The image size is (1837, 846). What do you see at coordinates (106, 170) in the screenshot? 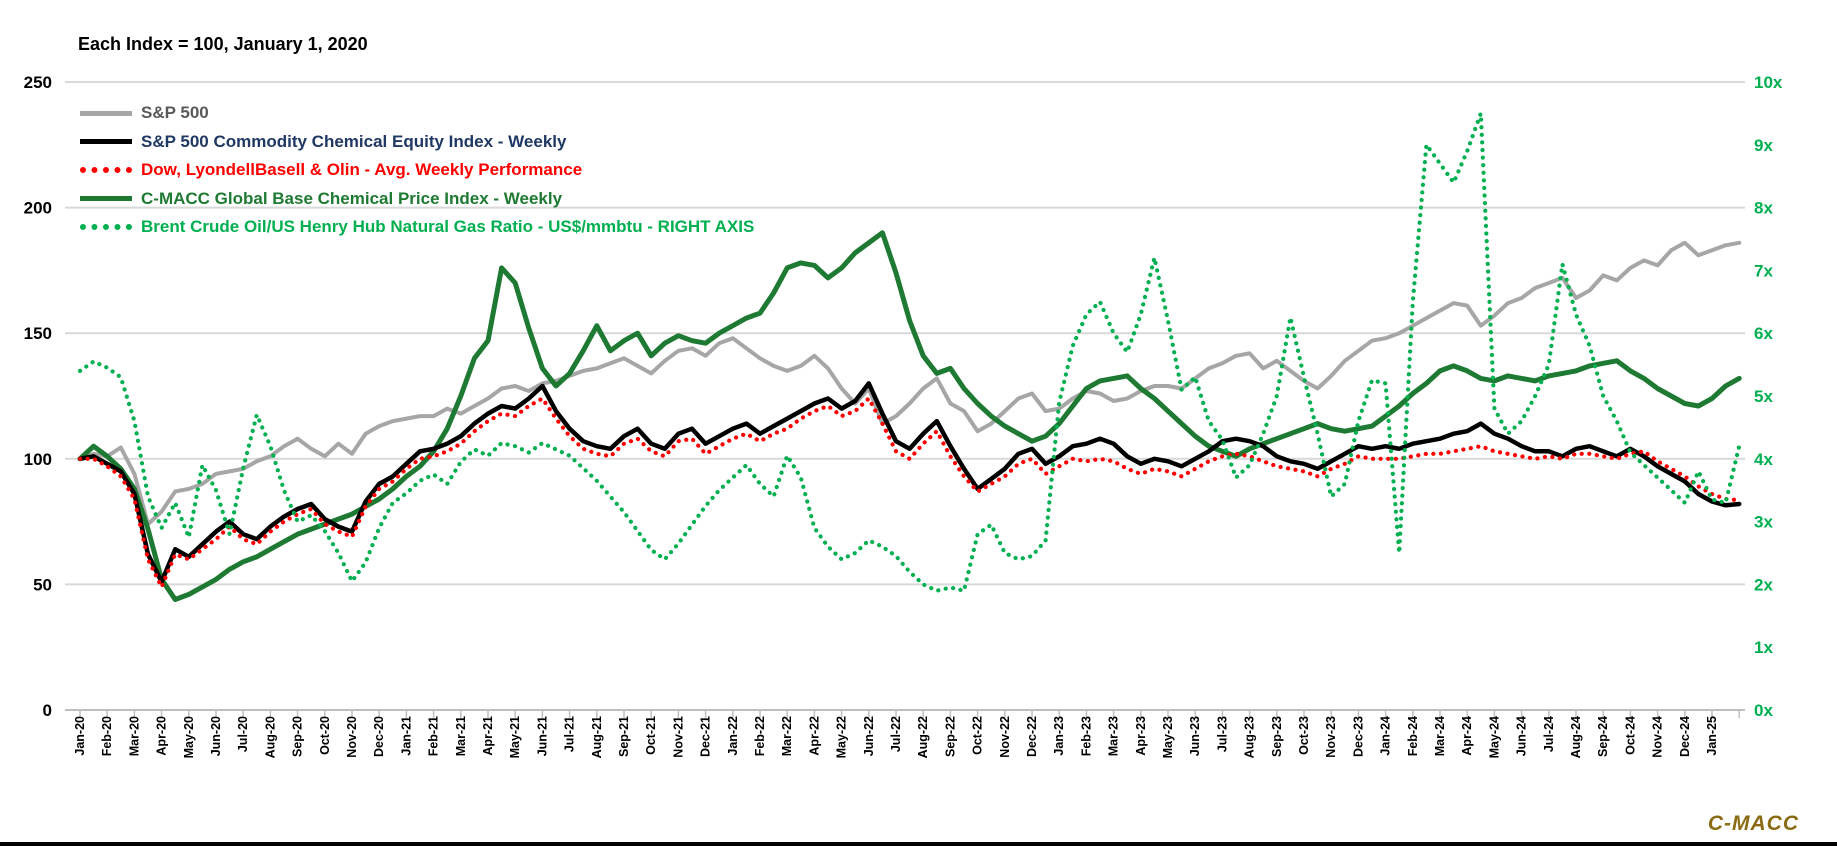
I see `dow-lyb-olin-dotted-swatch-icon` at bounding box center [106, 170].